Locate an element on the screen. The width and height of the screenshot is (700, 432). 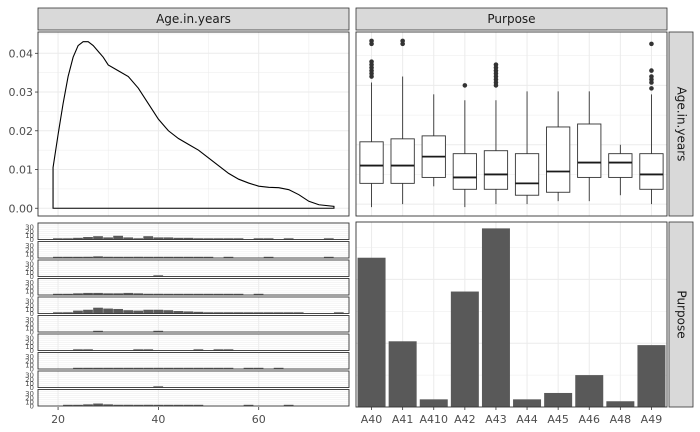
box-A45 is located at coordinates (558, 146).